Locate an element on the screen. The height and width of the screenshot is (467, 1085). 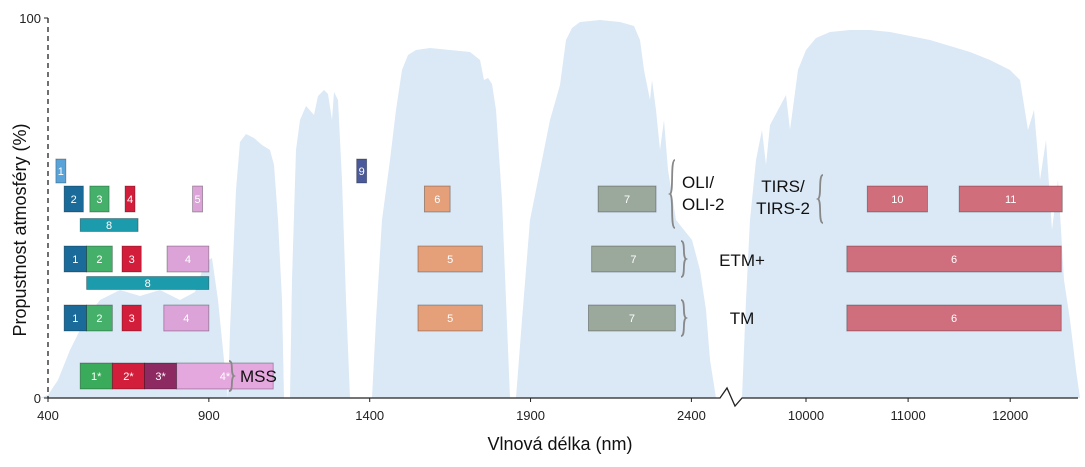
band-label: 11 is located at coordinates (1010, 200).